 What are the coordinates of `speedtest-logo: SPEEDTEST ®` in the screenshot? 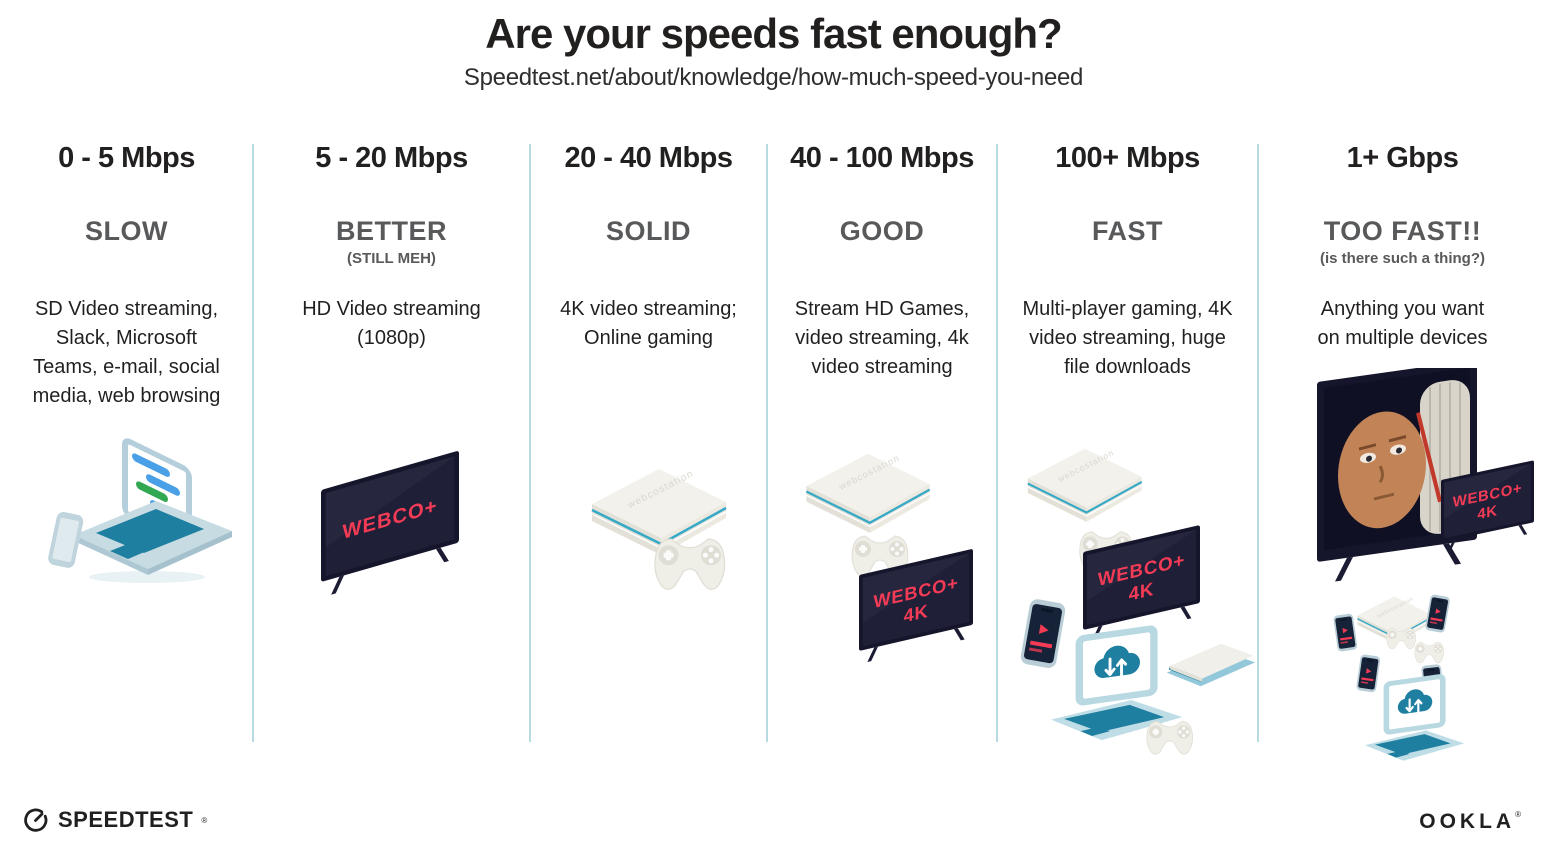 It's located at (114, 820).